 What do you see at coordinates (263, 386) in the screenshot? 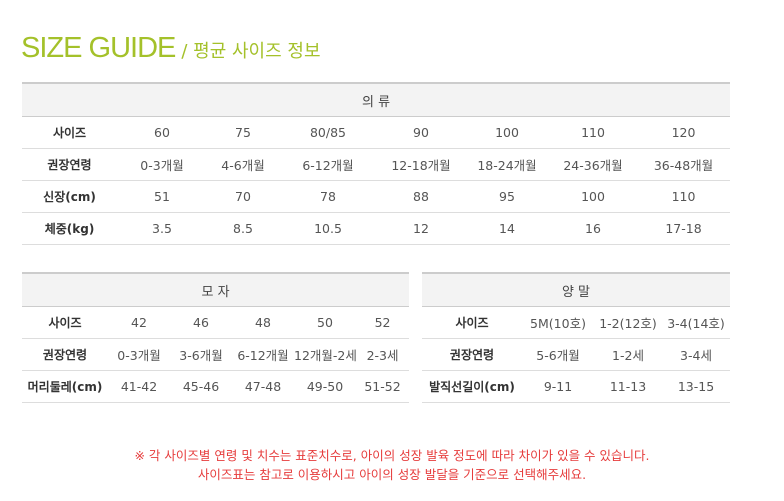
I see `table-cell: 47-48` at bounding box center [263, 386].